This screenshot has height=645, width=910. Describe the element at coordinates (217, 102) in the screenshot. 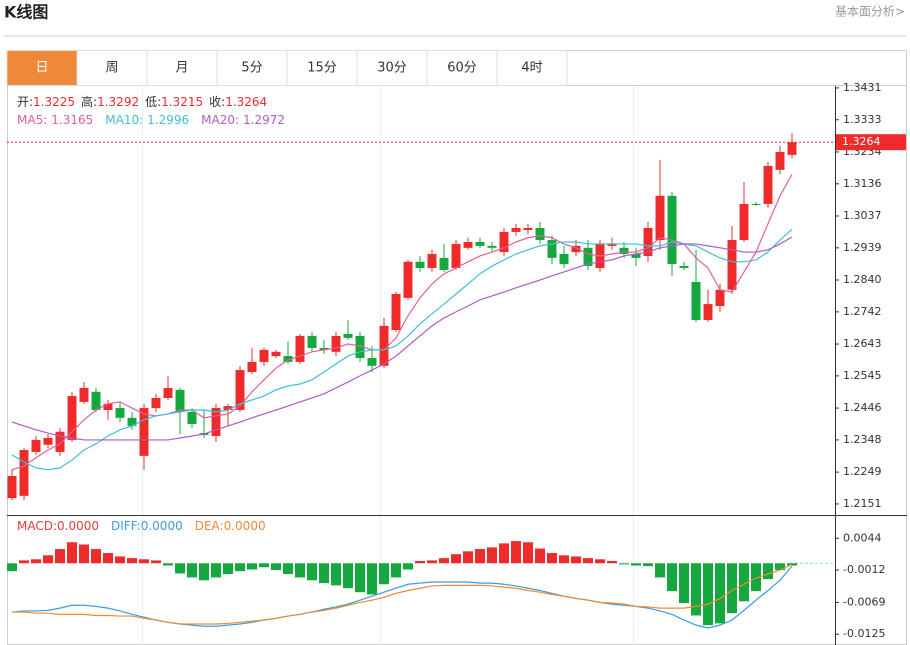

I see `legend-label: 收:` at that location.